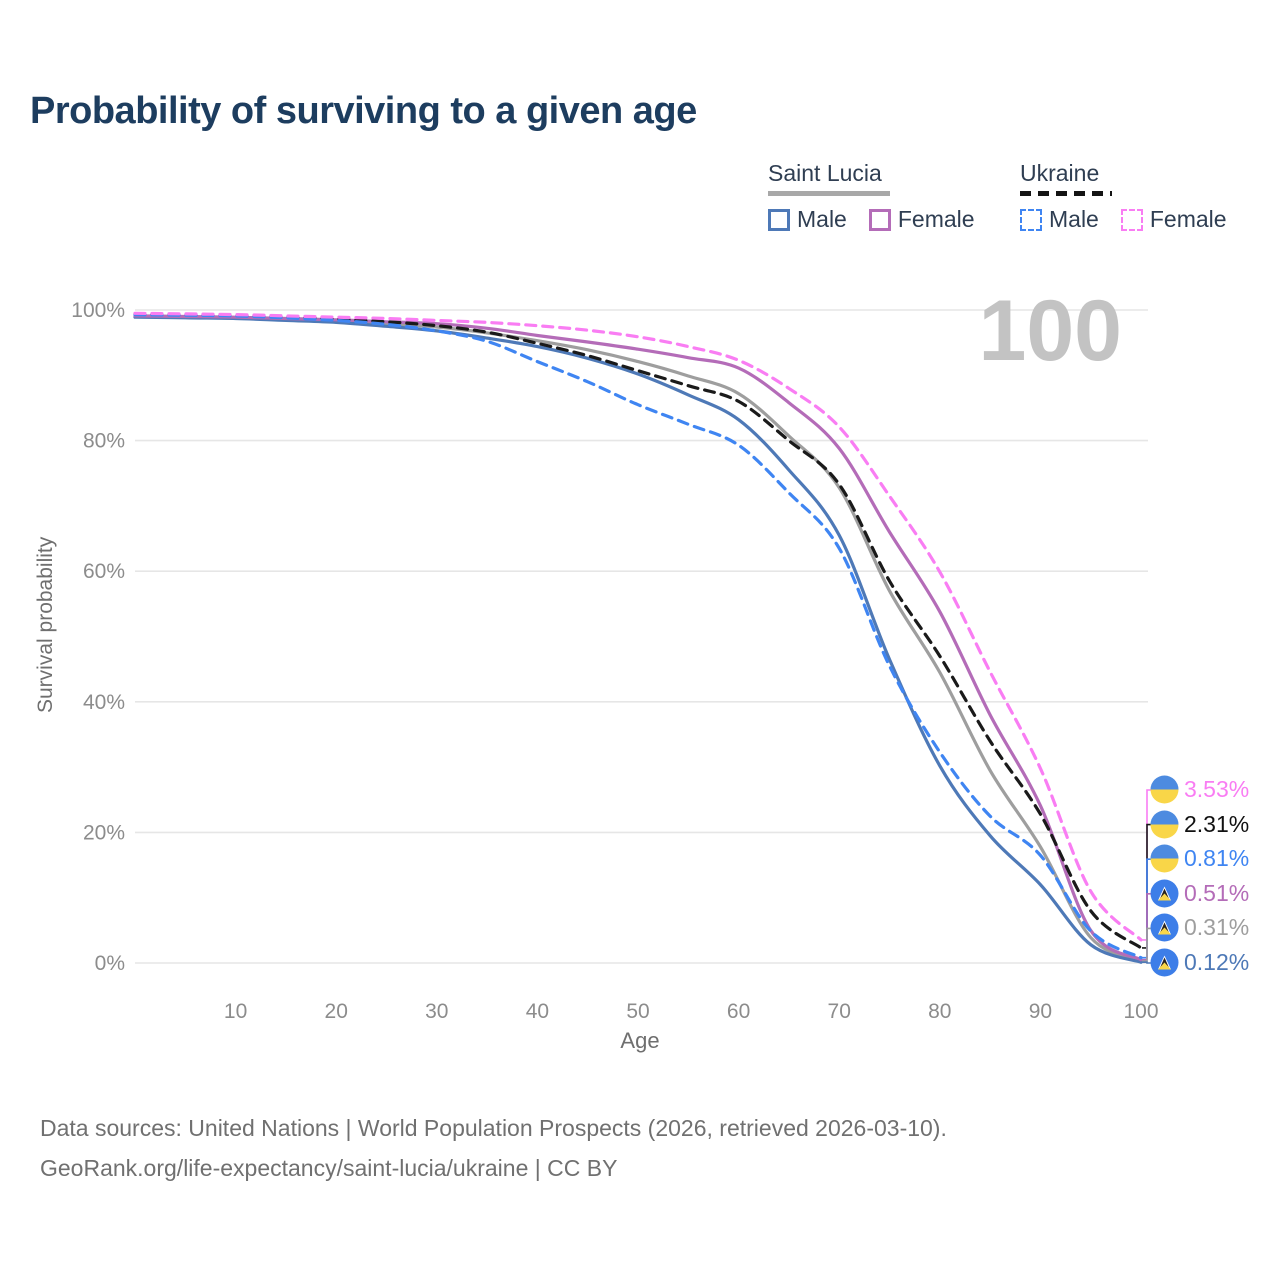 This screenshot has width=1280, height=1280. I want to click on end-label-ukraine-male: 0.81%, so click(1199, 858).